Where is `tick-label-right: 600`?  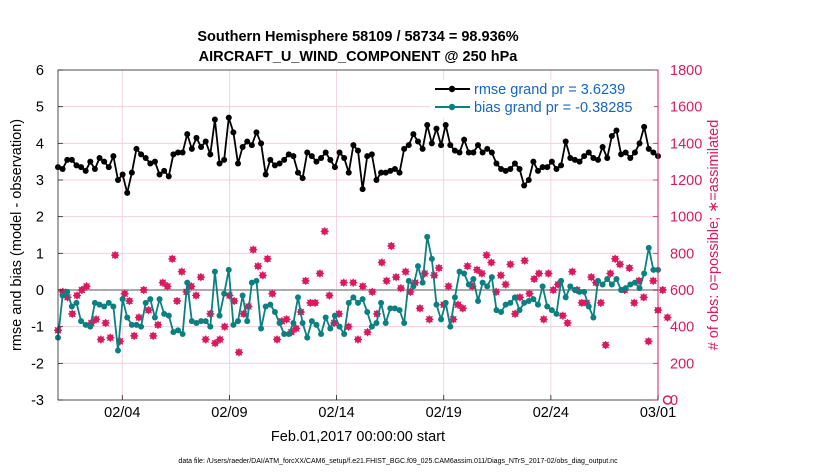 tick-label-right: 600 is located at coordinates (682, 291).